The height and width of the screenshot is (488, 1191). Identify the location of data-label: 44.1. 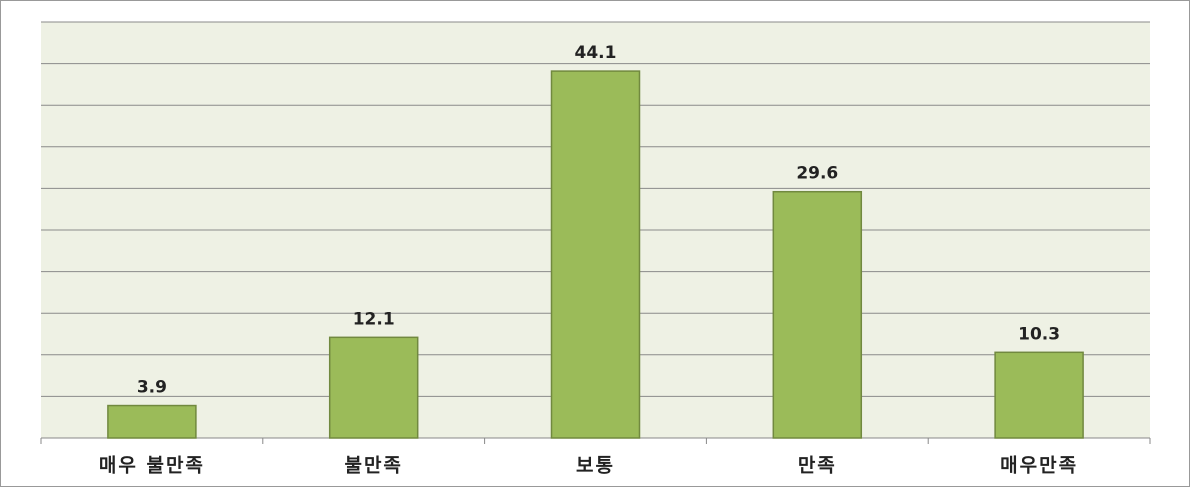
(596, 53).